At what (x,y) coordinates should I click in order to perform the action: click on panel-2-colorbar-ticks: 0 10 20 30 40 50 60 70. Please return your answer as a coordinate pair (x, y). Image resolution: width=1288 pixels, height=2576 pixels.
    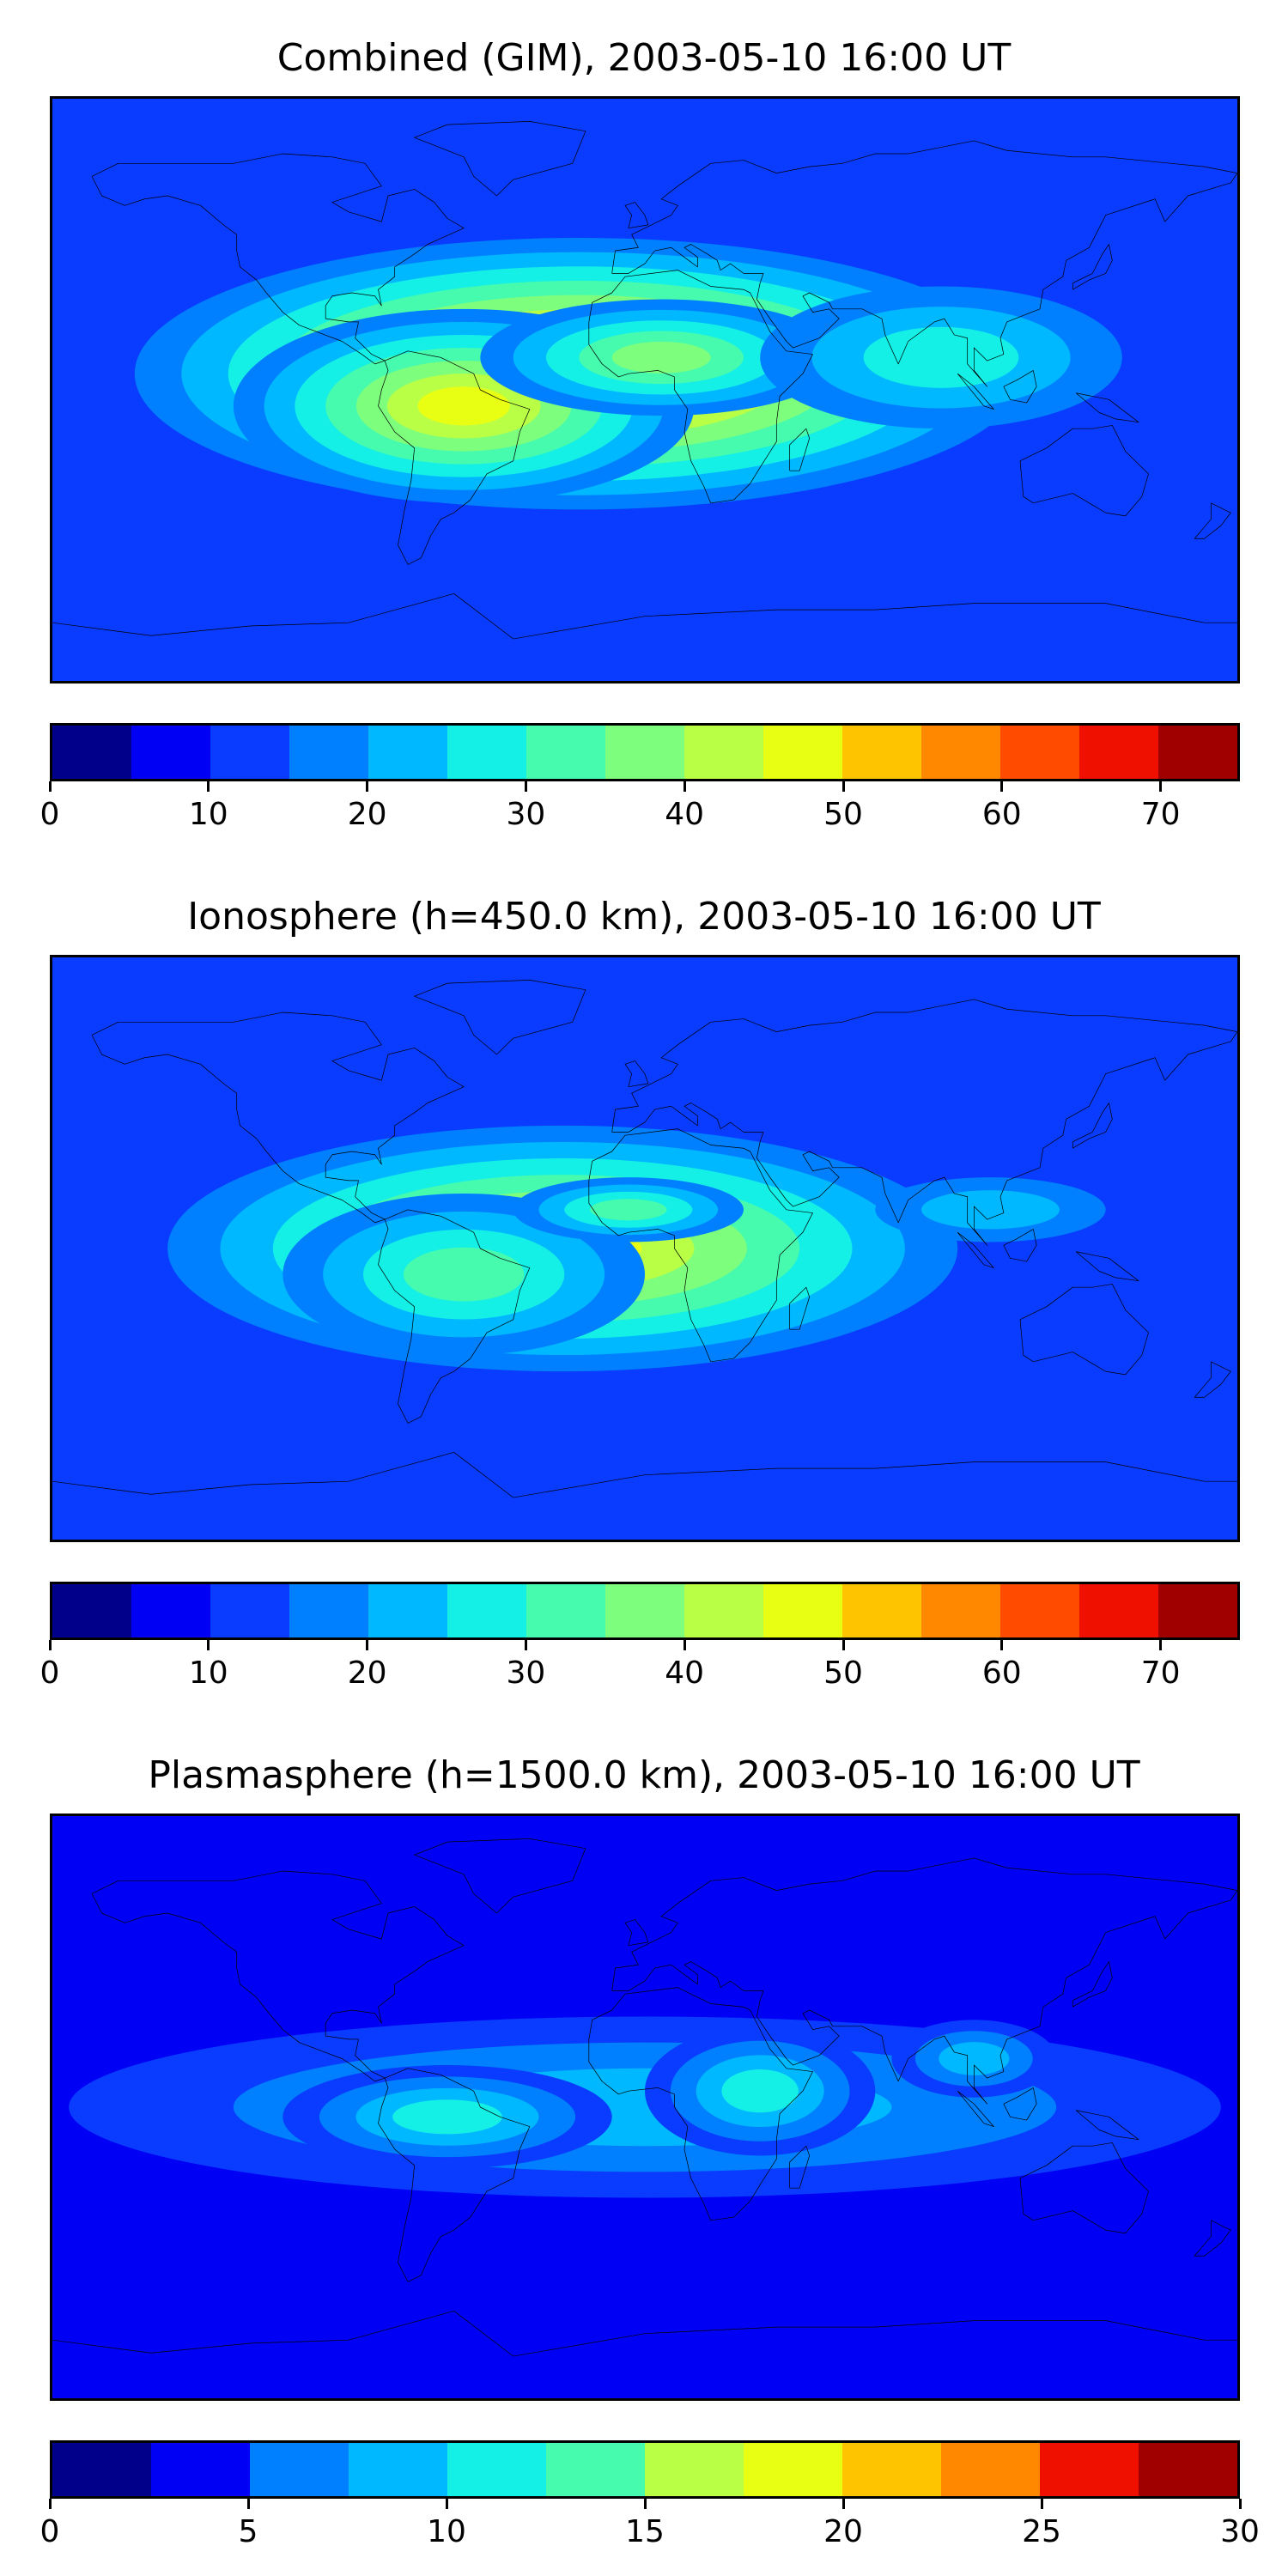
    Looking at the image, I should click on (640, 1666).